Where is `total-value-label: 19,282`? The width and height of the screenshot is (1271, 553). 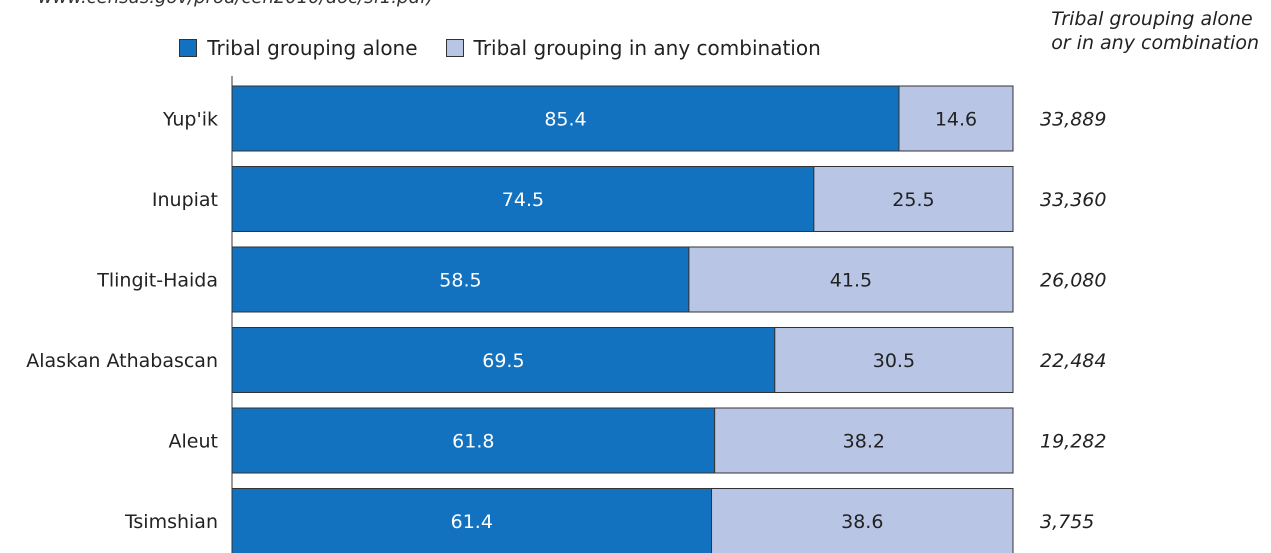
total-value-label: 19,282 is located at coordinates (1073, 442).